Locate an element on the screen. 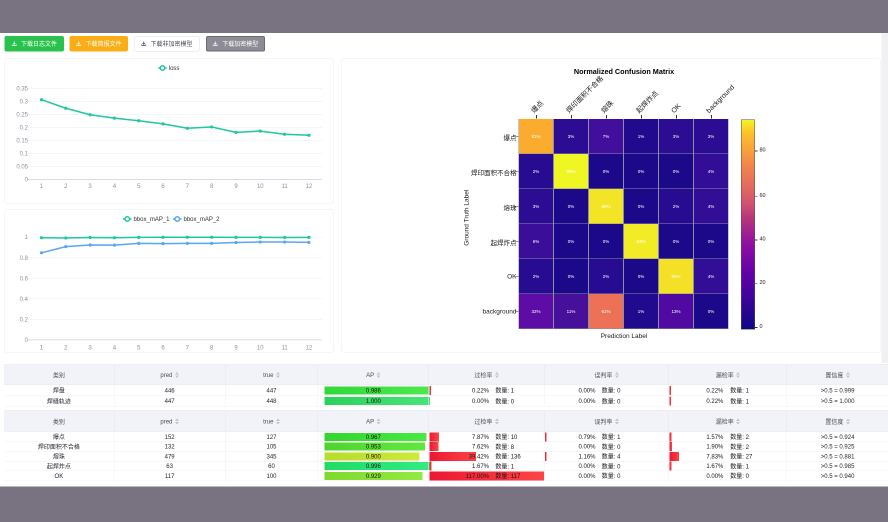  svg-text: 0.8 is located at coordinates (24, 259).